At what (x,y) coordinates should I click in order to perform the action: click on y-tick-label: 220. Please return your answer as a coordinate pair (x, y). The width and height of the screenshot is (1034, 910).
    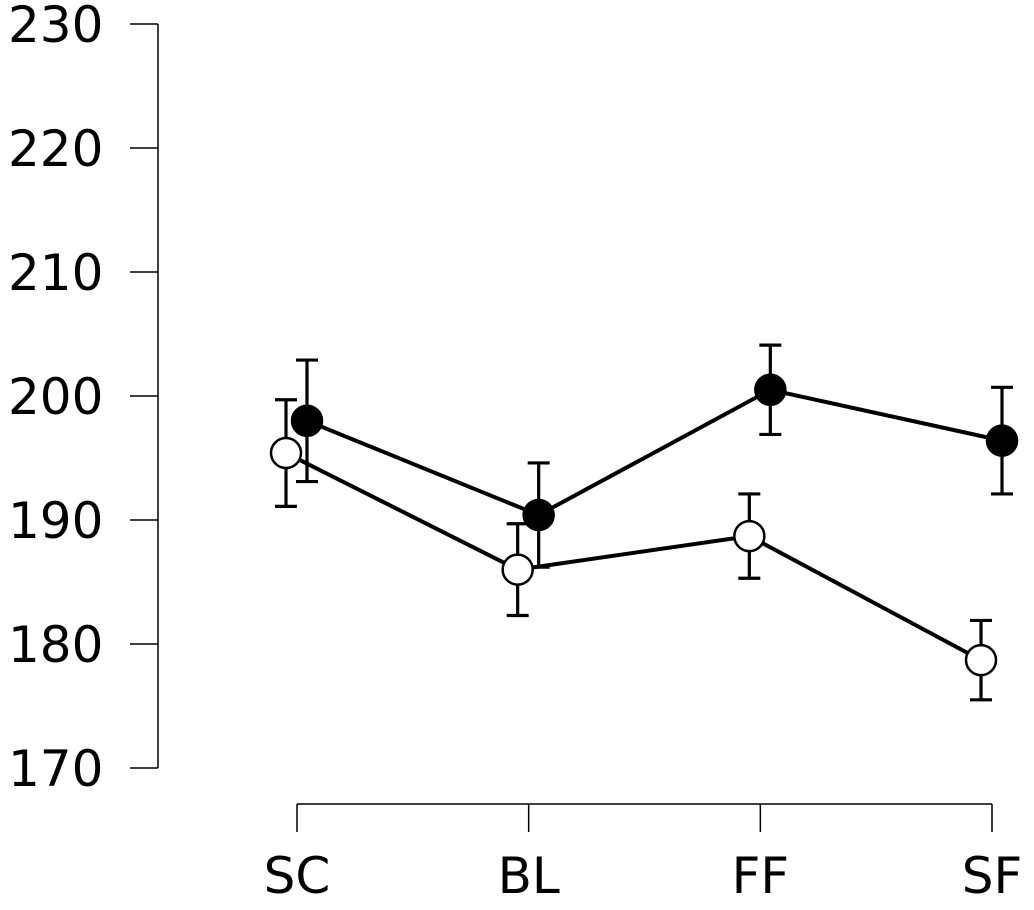
    Looking at the image, I should click on (55, 149).